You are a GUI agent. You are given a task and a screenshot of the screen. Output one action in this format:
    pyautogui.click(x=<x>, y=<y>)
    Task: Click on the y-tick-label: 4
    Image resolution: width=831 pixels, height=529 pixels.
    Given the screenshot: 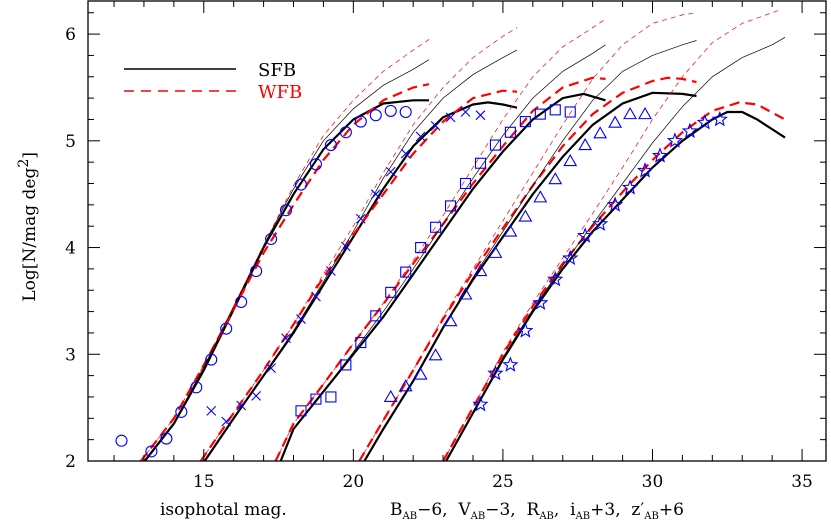 What is the action you would take?
    pyautogui.click(x=70, y=249)
    